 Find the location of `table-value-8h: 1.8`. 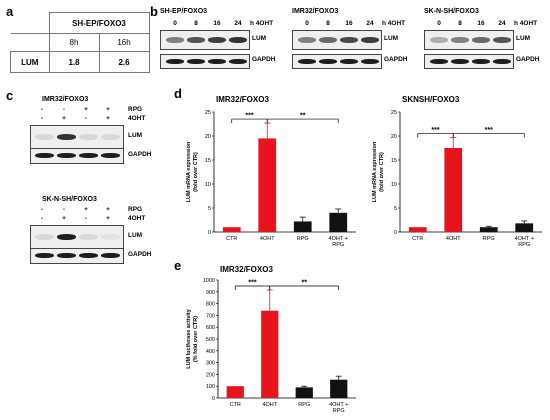

table-value-8h: 1.8 is located at coordinates (74, 62).